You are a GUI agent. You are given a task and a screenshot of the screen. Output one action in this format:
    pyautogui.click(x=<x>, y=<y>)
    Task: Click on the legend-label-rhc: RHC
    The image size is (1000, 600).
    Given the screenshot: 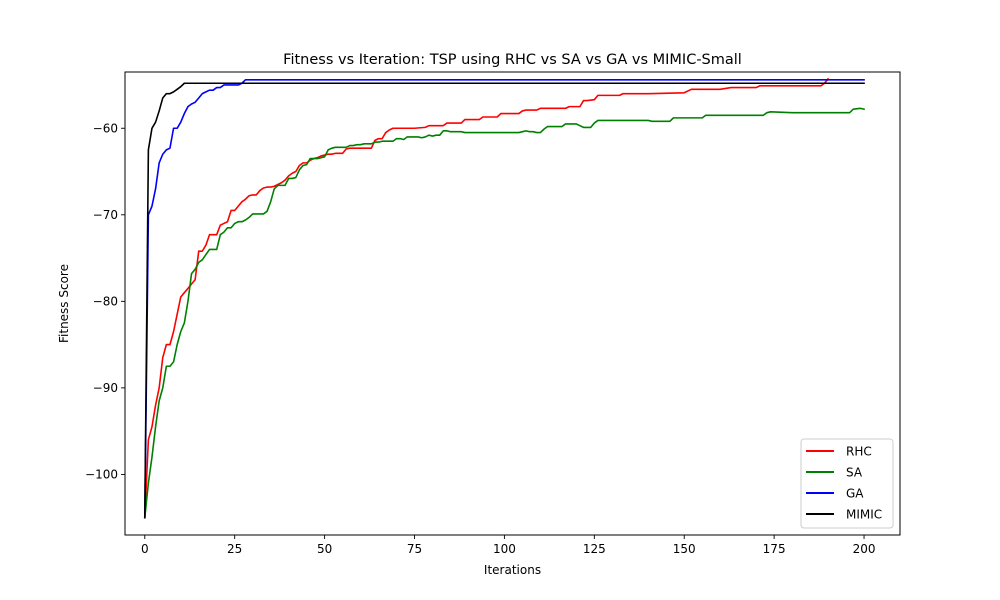 What is the action you would take?
    pyautogui.click(x=859, y=452)
    